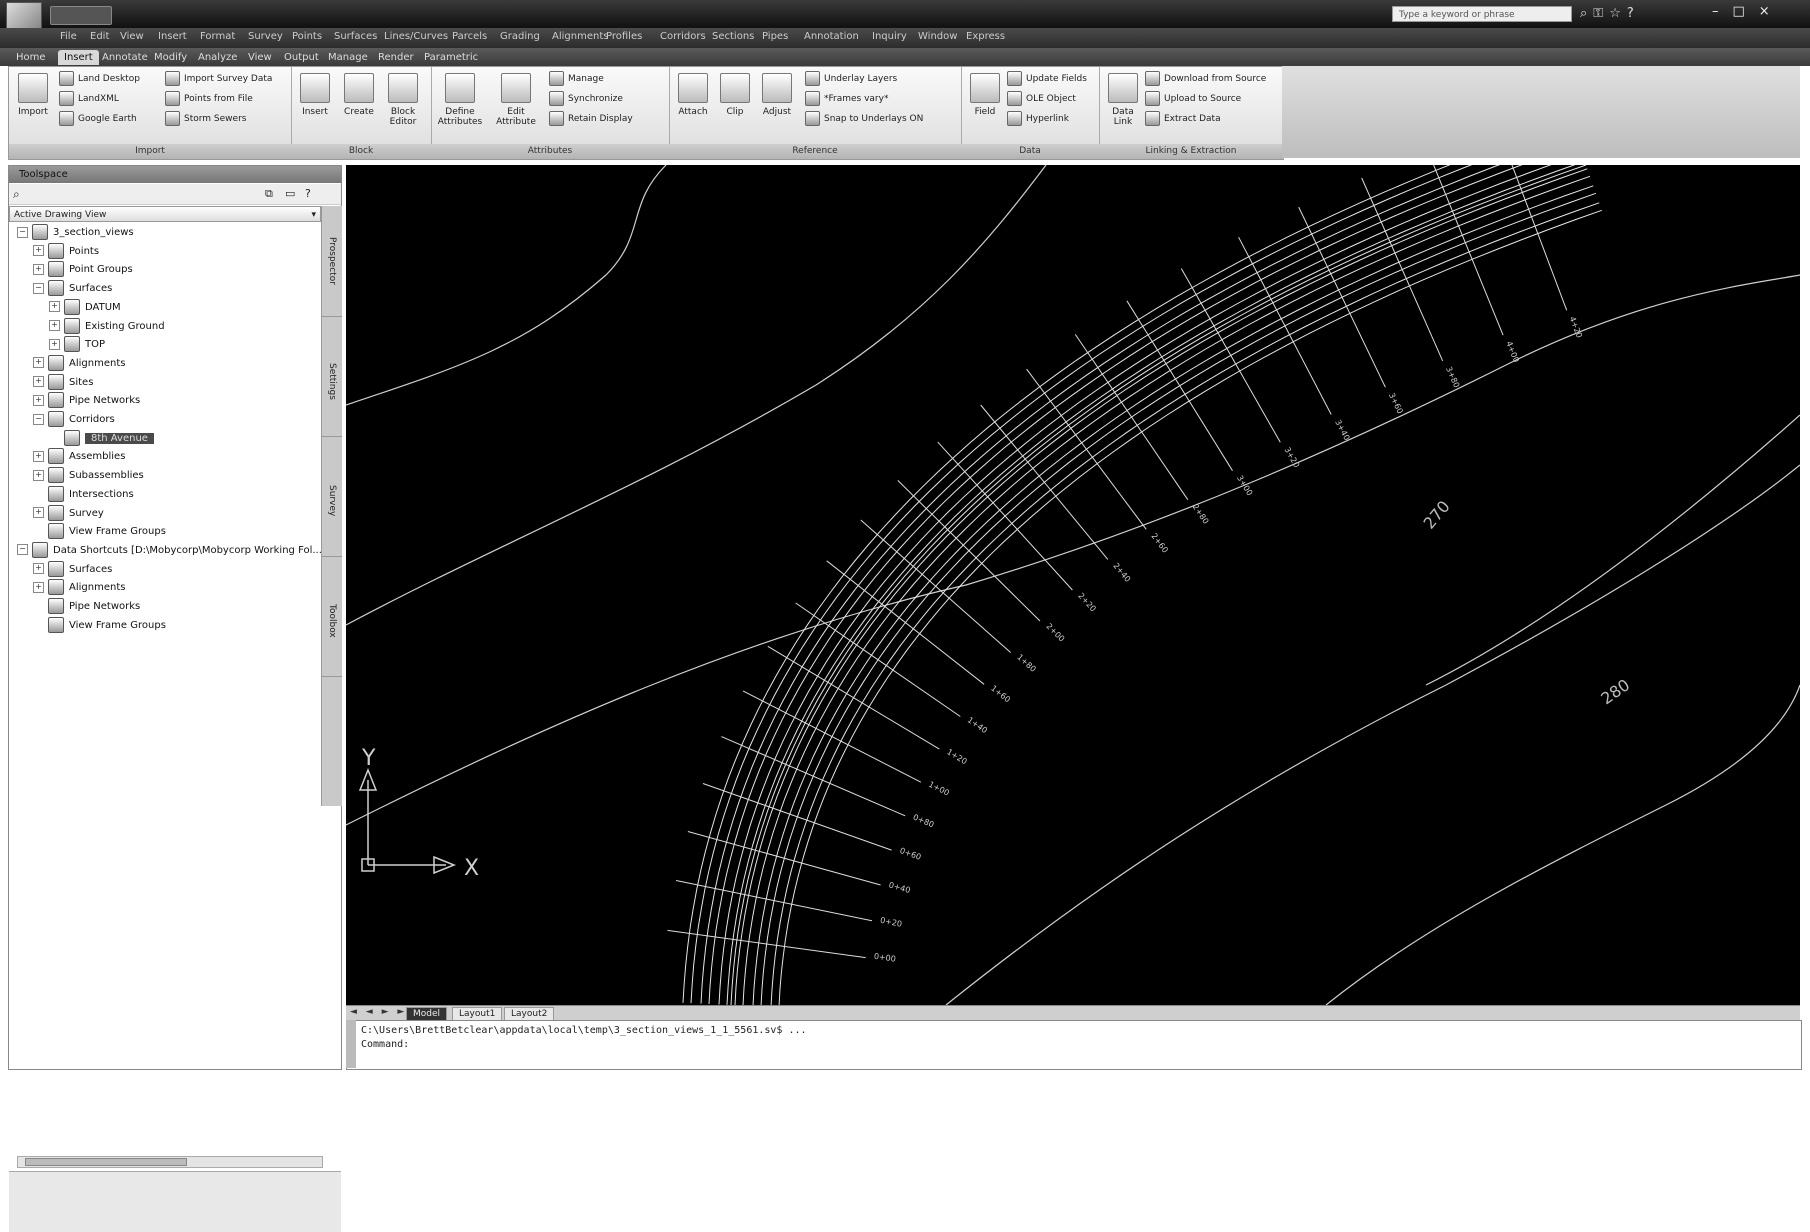 The image size is (1810, 1232). I want to click on import-button: Import, so click(33, 103).